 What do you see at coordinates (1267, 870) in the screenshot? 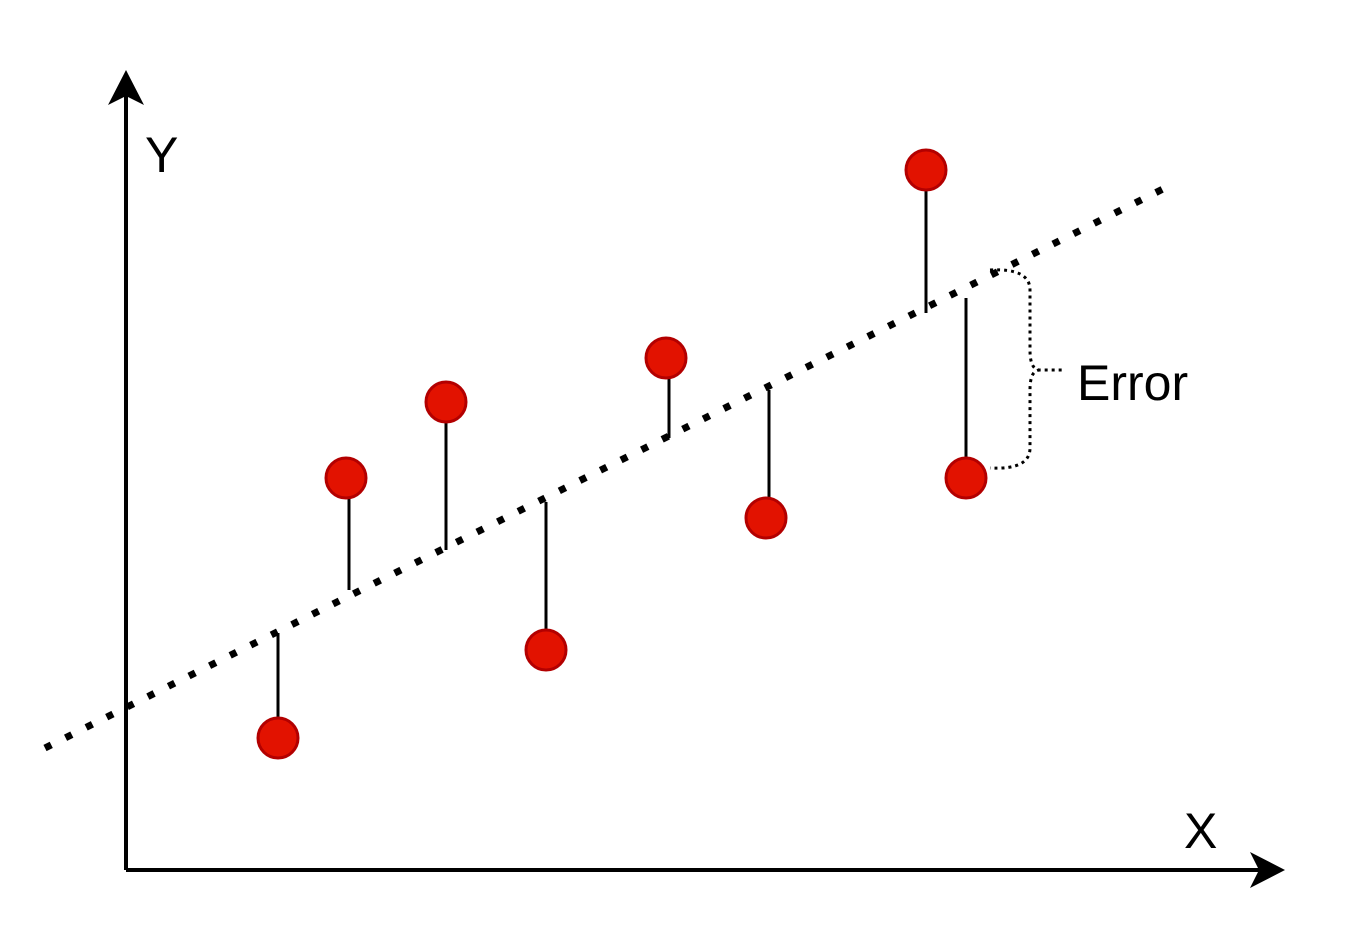
I see `x-arrow` at bounding box center [1267, 870].